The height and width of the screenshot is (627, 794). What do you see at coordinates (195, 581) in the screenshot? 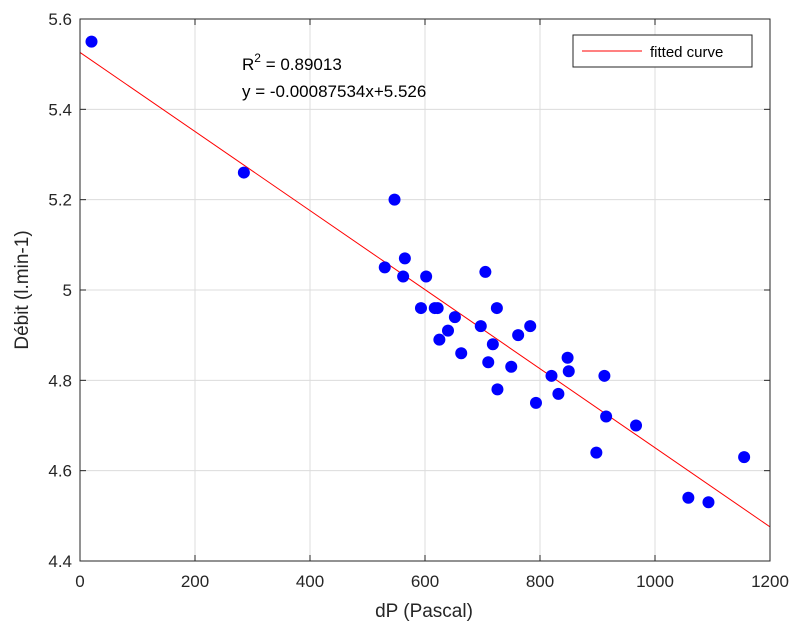
I see `x-tick-label: 200` at bounding box center [195, 581].